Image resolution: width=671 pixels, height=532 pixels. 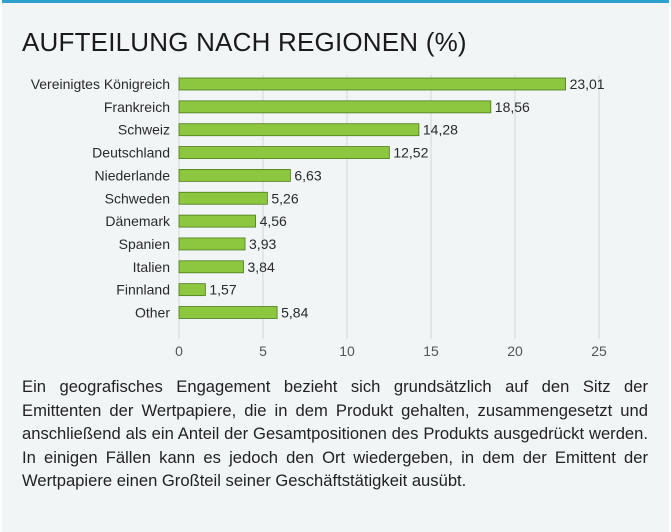 I want to click on x-tick-label: 10, so click(x=347, y=351).